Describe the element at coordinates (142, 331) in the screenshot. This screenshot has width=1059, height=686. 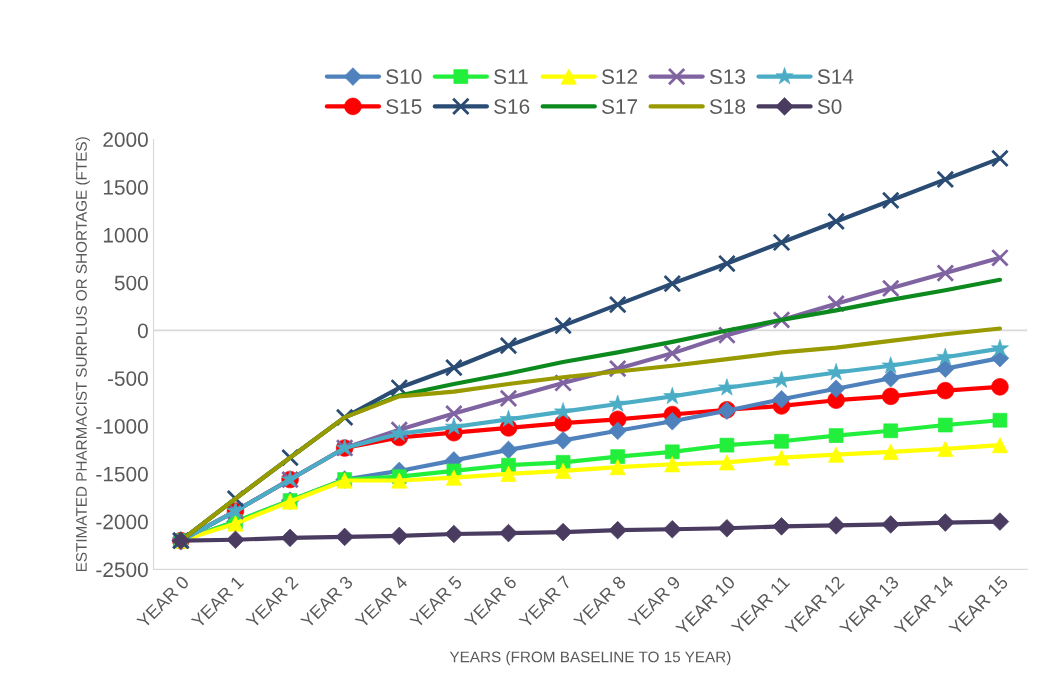
I see `y-tick-label: 0` at that location.